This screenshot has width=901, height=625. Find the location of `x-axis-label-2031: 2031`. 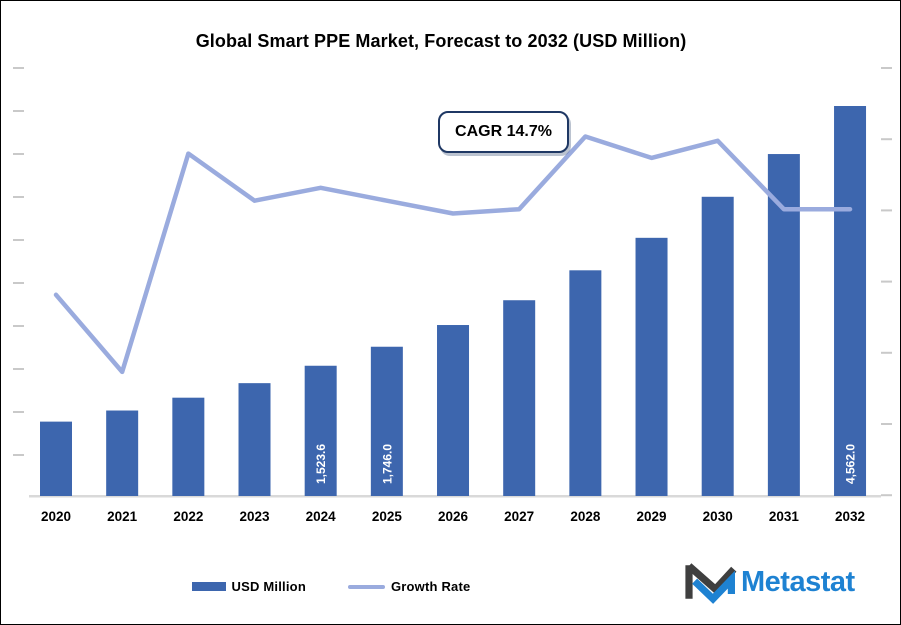

x-axis-label-2031: 2031 is located at coordinates (784, 516).